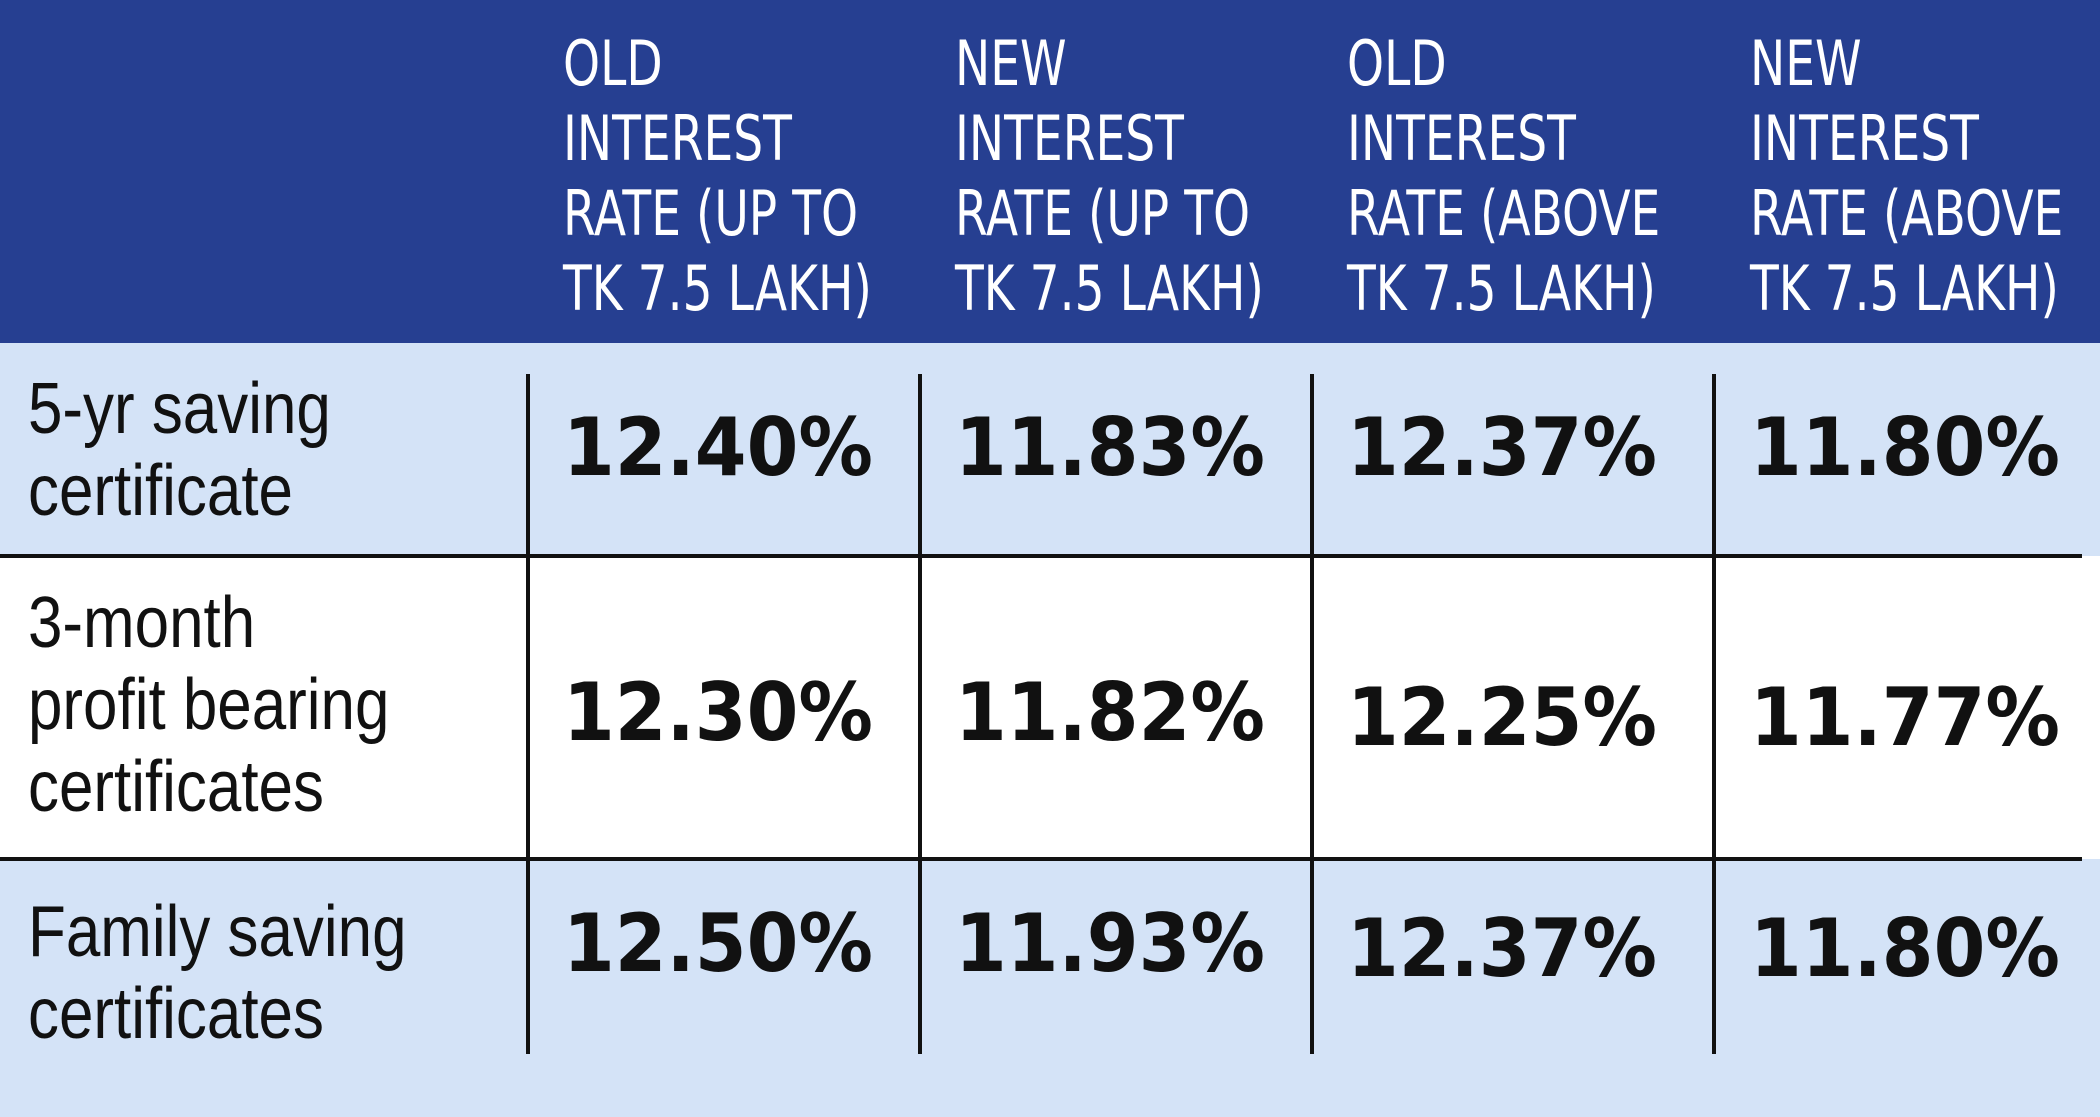 The height and width of the screenshot is (1117, 2100). Describe the element at coordinates (1906, 176) in the screenshot. I see `column-header-new-above: NEW INTEREST RATE (ABOVE TK 7.5 LAKH)` at that location.